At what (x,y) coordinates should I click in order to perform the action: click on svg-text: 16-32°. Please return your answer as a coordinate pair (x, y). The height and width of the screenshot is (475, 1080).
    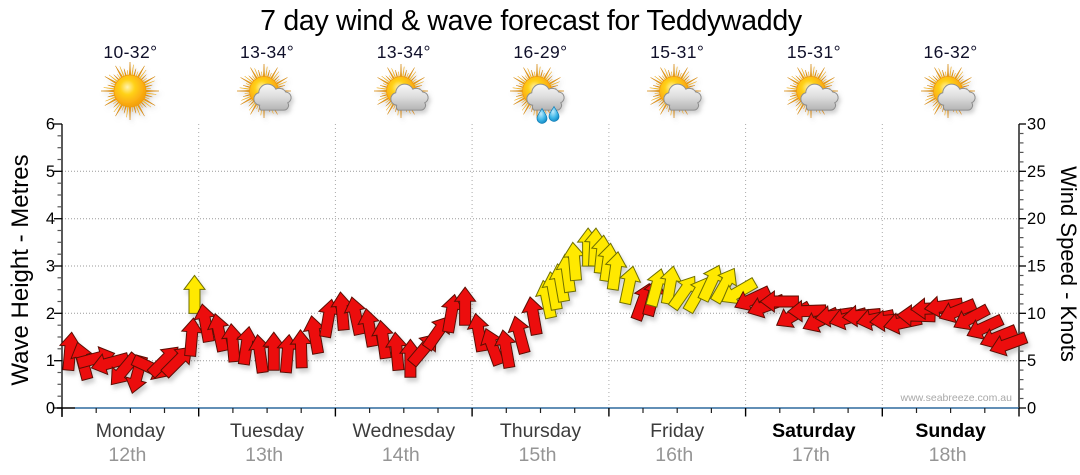
    Looking at the image, I should click on (951, 52).